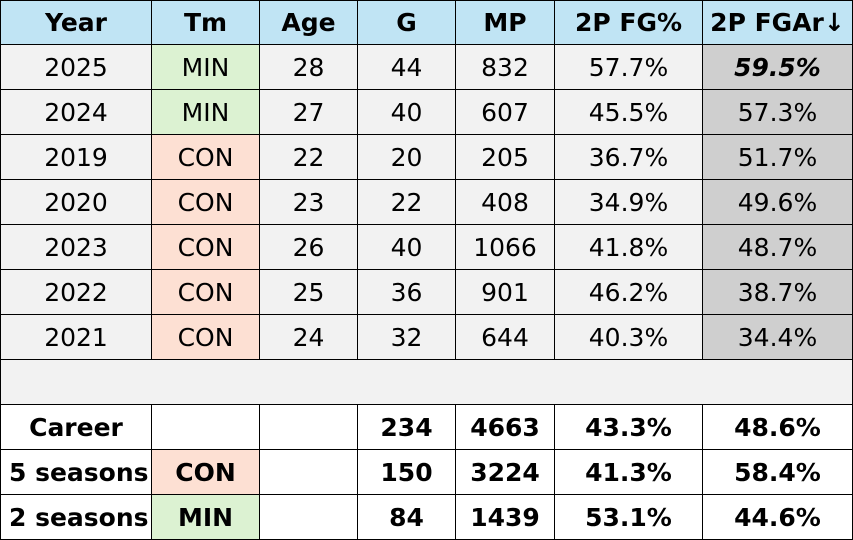 This screenshot has height=540, width=853. What do you see at coordinates (777, 247) in the screenshot?
I see `fgar-cell: 48.7%` at bounding box center [777, 247].